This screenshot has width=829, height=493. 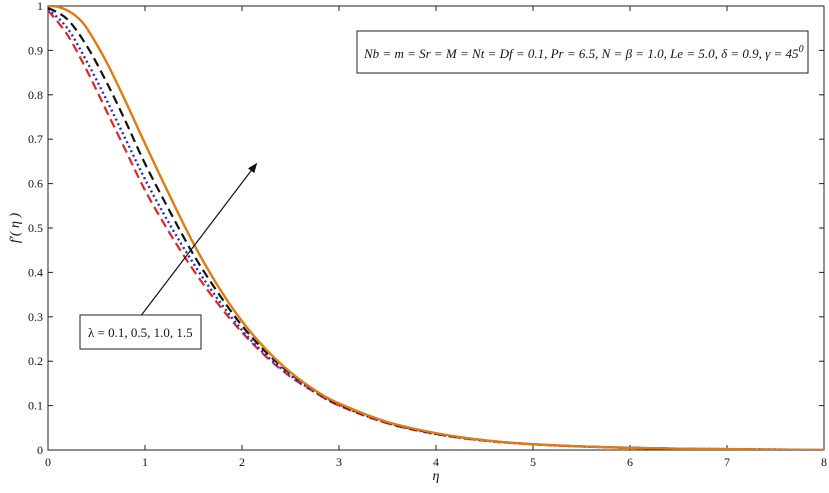 I want to click on lambda-label-box: λ = 0.1, 0.5, 1.0, 1.5, so click(x=140, y=332).